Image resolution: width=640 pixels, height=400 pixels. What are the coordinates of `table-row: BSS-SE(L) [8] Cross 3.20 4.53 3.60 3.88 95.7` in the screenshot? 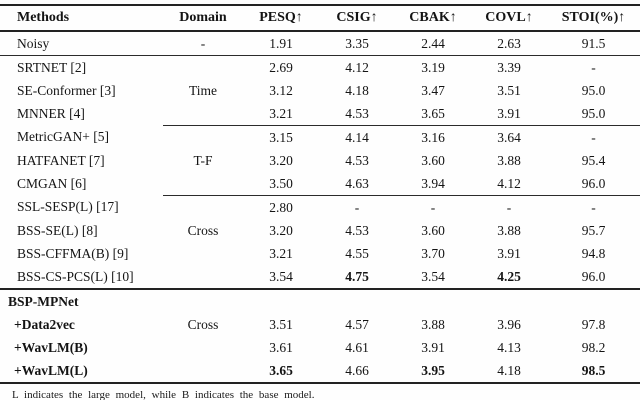 It's located at (320, 230).